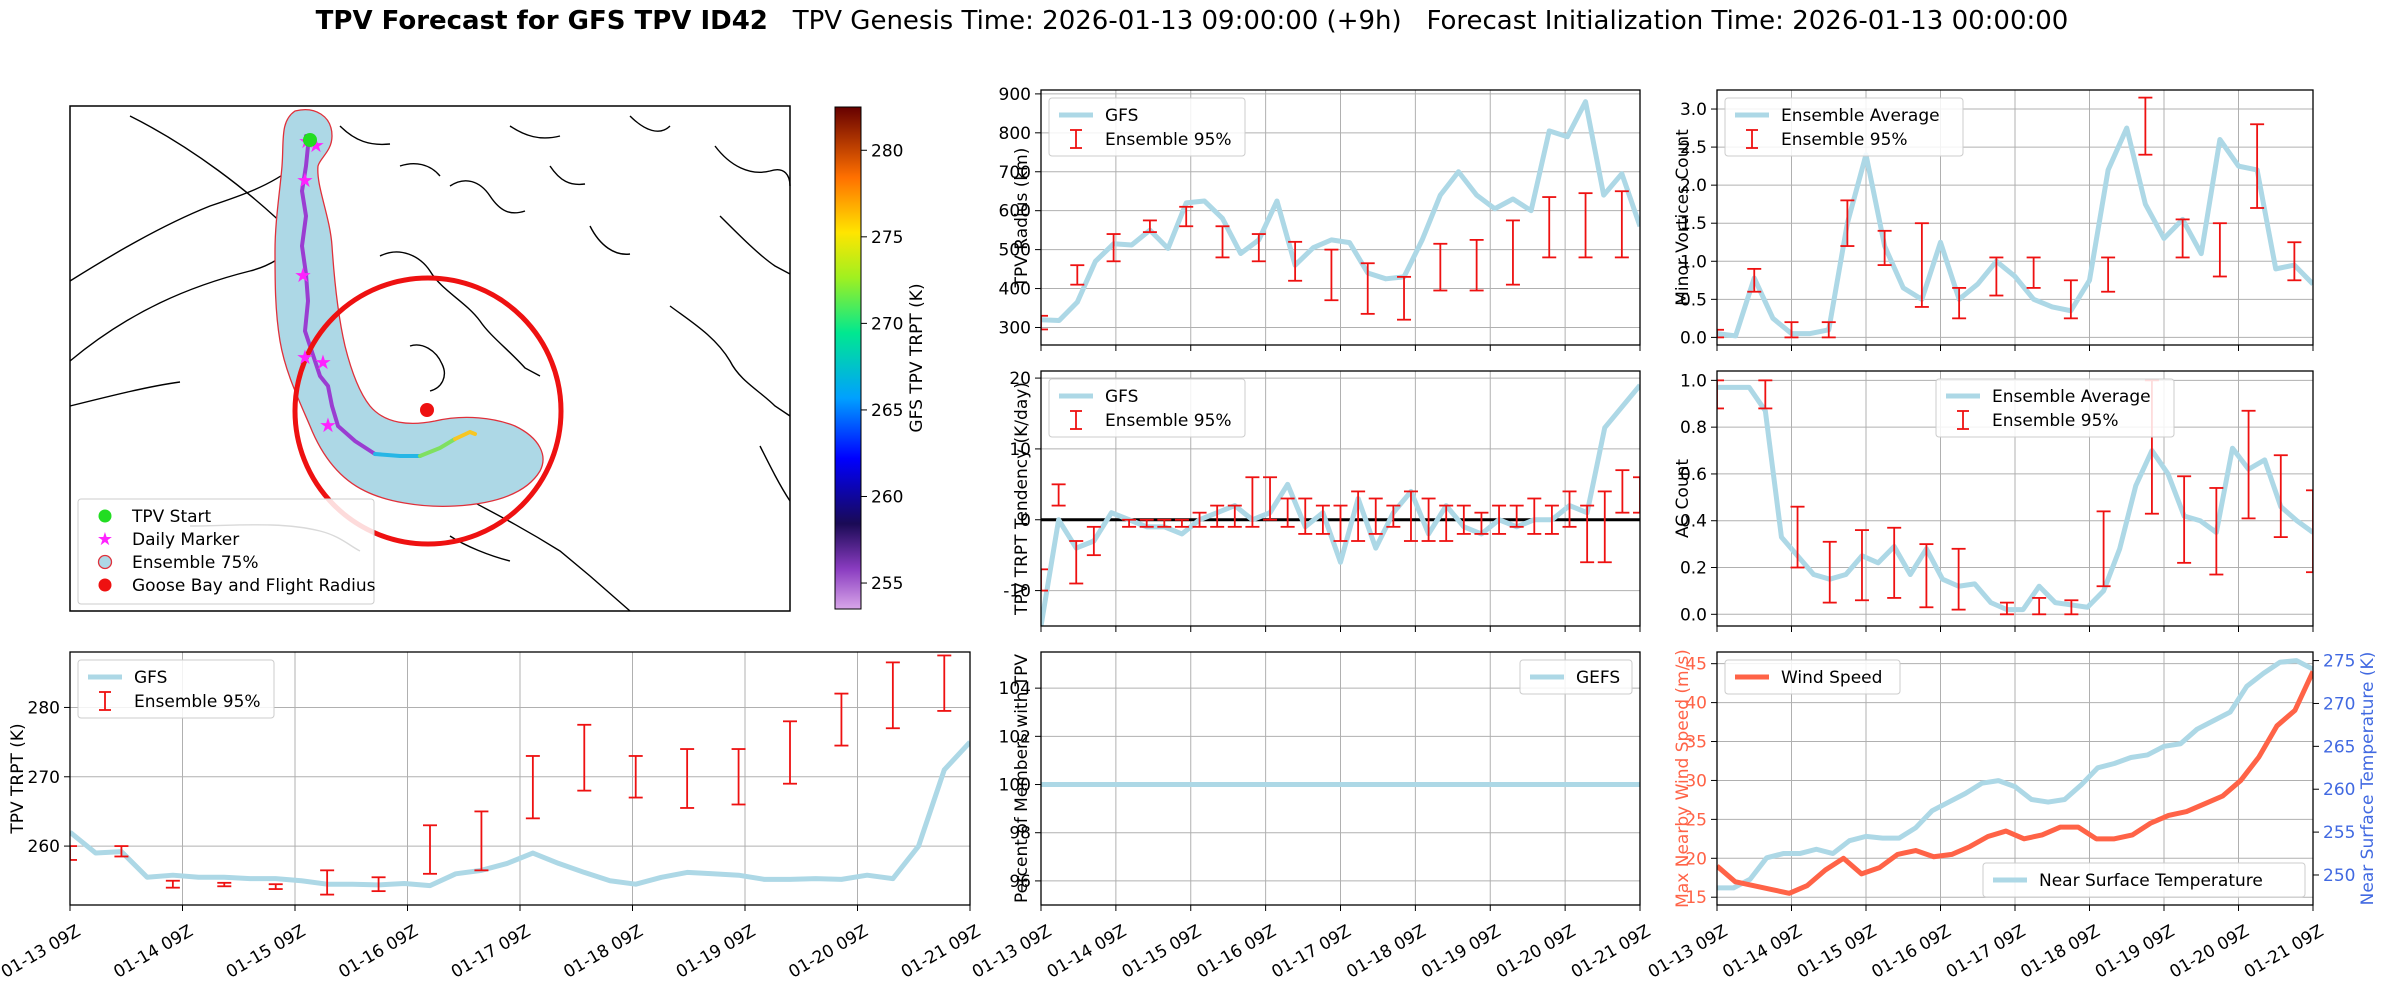  I want to click on y-tick-label: 0.4, so click(1693, 522).